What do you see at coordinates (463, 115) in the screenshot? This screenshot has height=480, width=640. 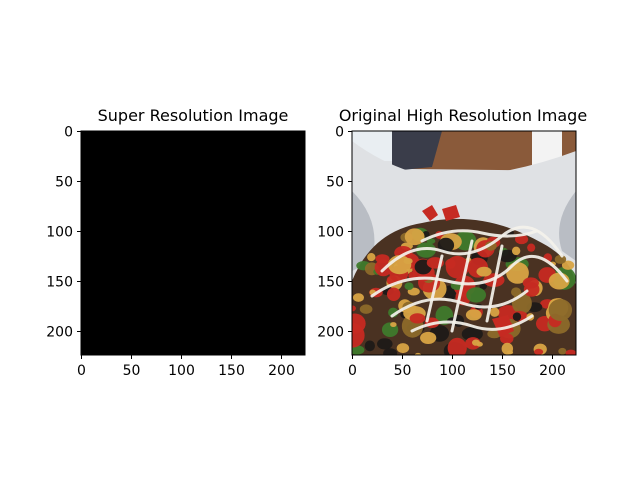 I see `subplot-title: Original High Resolution Image` at bounding box center [463, 115].